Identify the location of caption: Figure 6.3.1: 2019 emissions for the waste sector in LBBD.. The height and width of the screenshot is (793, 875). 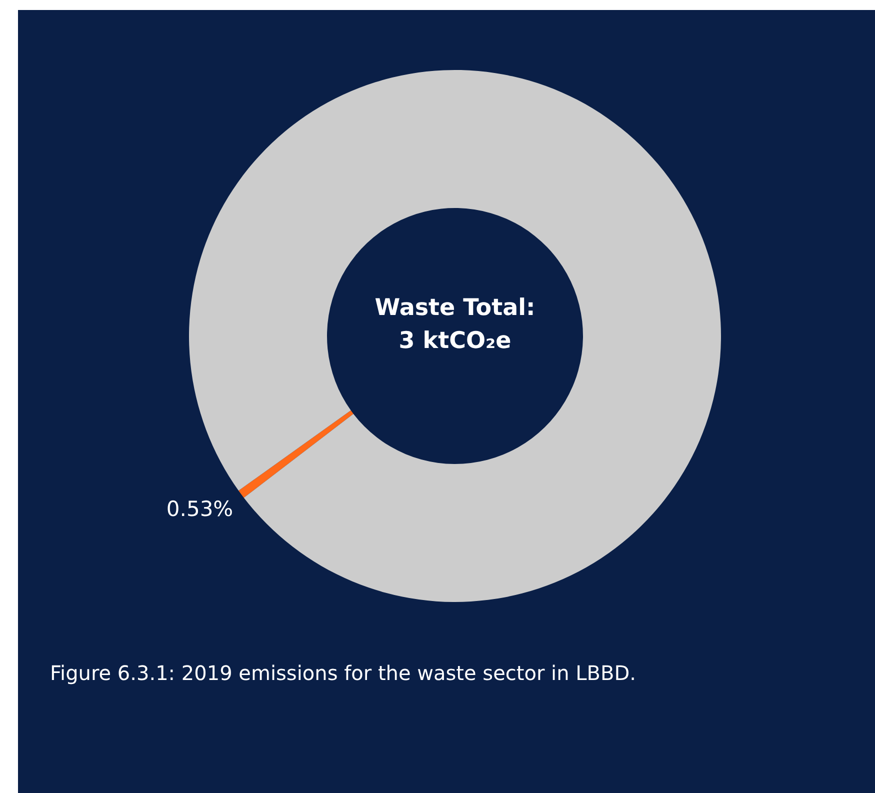
(343, 673).